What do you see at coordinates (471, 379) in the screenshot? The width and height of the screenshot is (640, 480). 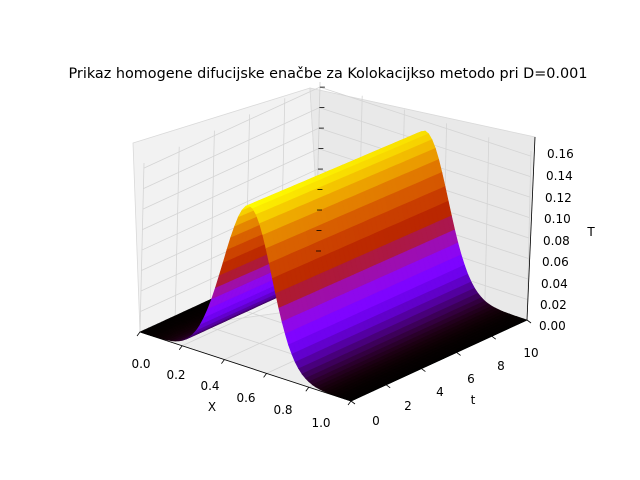 I see `t-tick-label-3: 6` at bounding box center [471, 379].